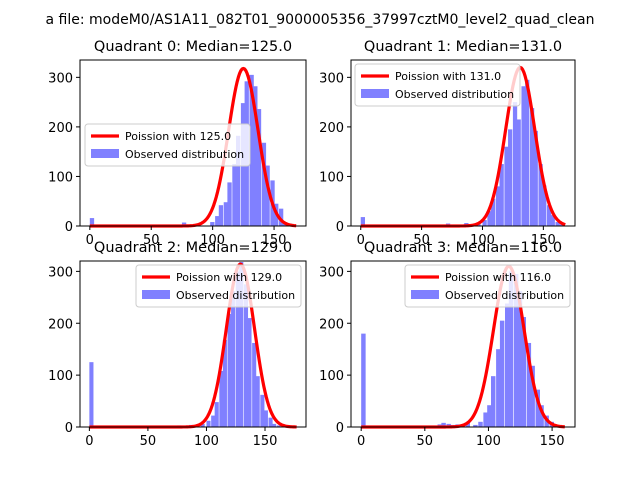 The width and height of the screenshot is (640, 480). I want to click on legend-poisson-label: Poission with 125.0, so click(178, 136).